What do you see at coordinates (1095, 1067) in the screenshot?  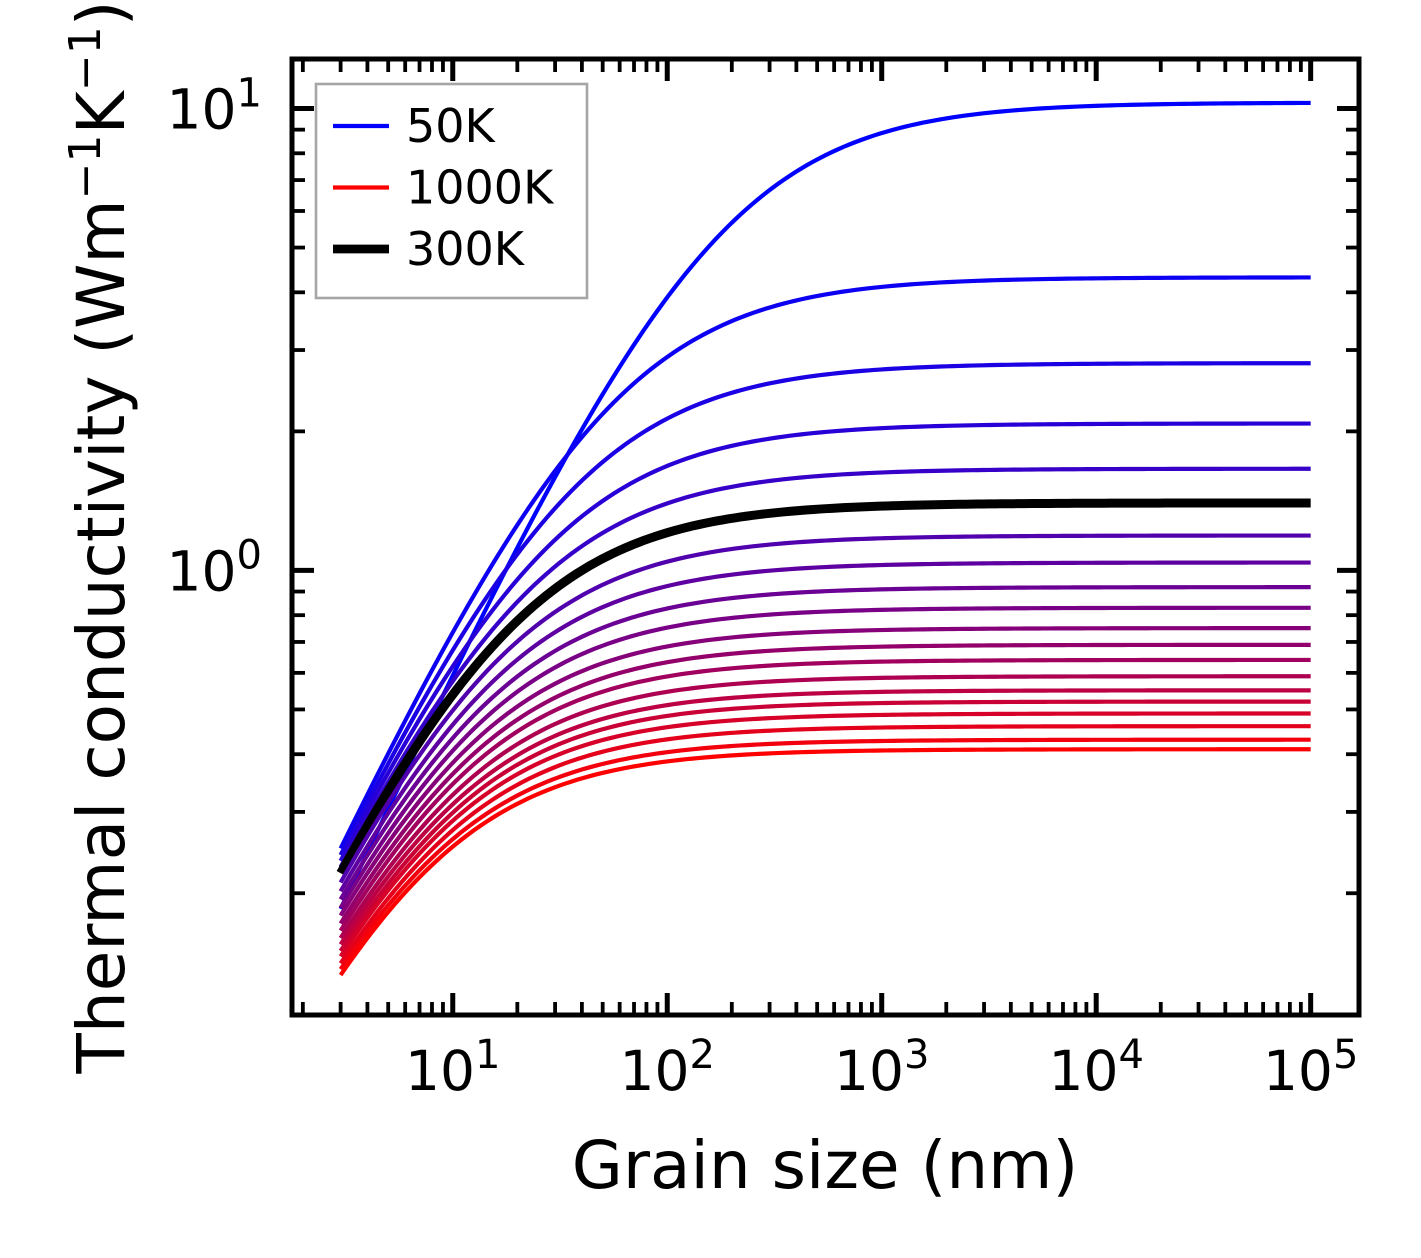 I see `x-tick-label-10e4: 104` at bounding box center [1095, 1067].